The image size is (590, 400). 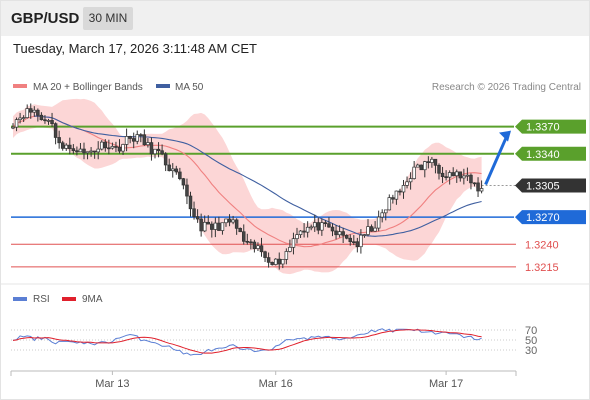 I want to click on ma50-swatch, so click(x=163, y=86).